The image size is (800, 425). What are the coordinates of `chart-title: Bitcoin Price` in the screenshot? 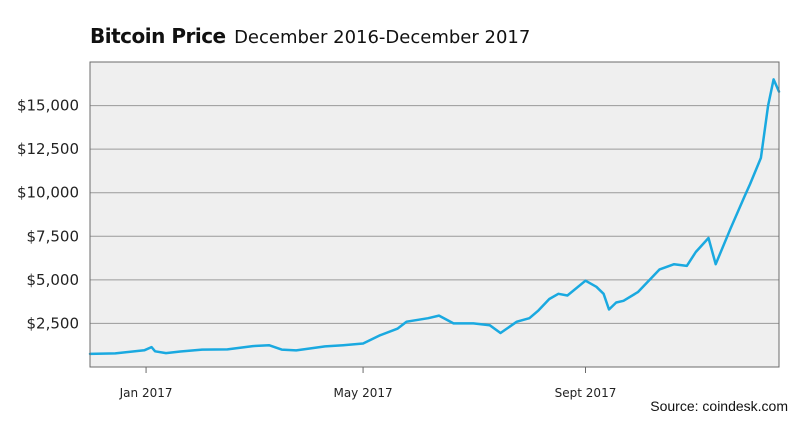 It's located at (158, 36).